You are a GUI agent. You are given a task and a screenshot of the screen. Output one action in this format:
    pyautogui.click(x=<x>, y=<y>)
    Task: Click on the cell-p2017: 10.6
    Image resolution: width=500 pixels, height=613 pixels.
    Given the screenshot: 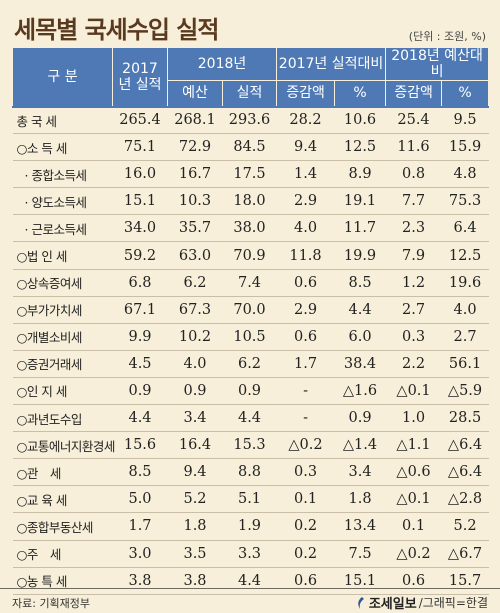 What is the action you would take?
    pyautogui.click(x=360, y=120)
    